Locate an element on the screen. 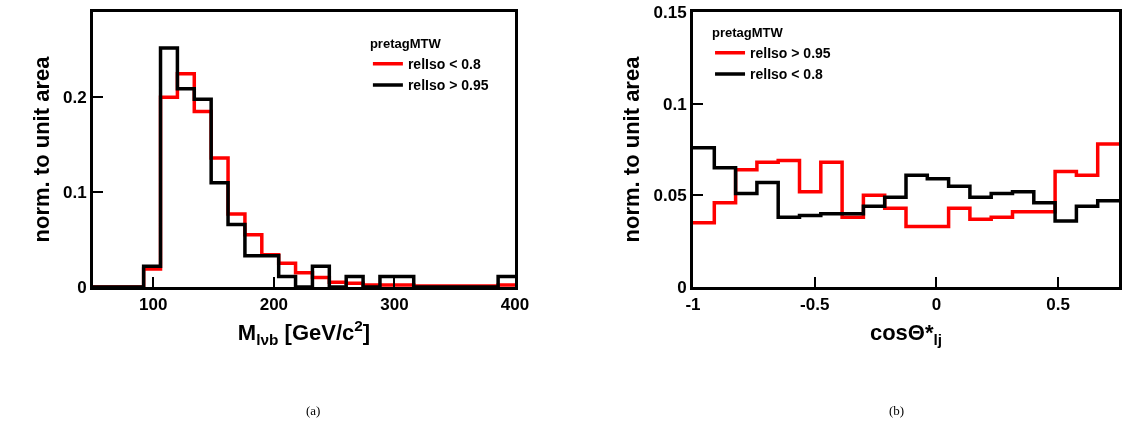 The height and width of the screenshot is (441, 1124). y-tick-label: 0.15 is located at coordinates (670, 12).